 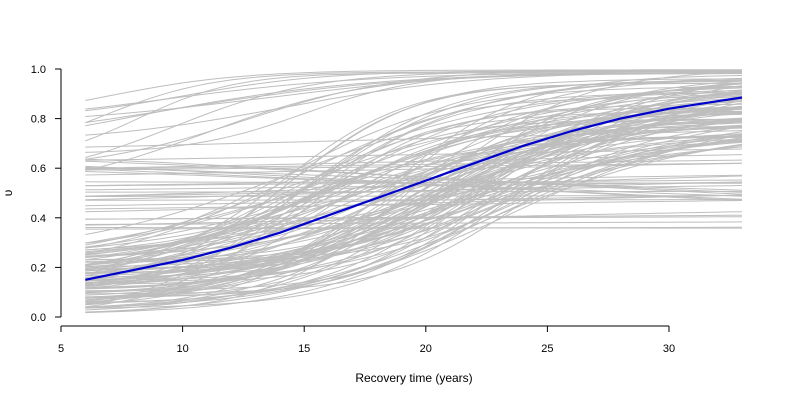 What do you see at coordinates (426, 349) in the screenshot?
I see `x-tick-label: 20` at bounding box center [426, 349].